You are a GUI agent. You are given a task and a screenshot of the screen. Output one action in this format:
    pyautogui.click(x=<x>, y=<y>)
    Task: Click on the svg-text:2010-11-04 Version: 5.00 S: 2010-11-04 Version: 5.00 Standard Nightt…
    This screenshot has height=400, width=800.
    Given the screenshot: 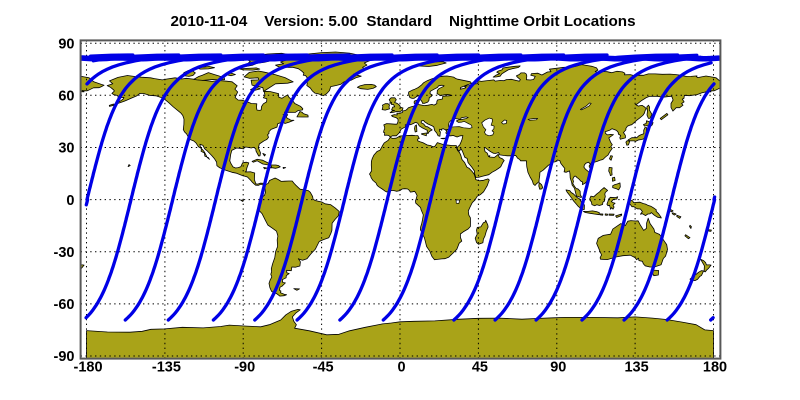 What is the action you would take?
    pyautogui.click(x=402, y=21)
    